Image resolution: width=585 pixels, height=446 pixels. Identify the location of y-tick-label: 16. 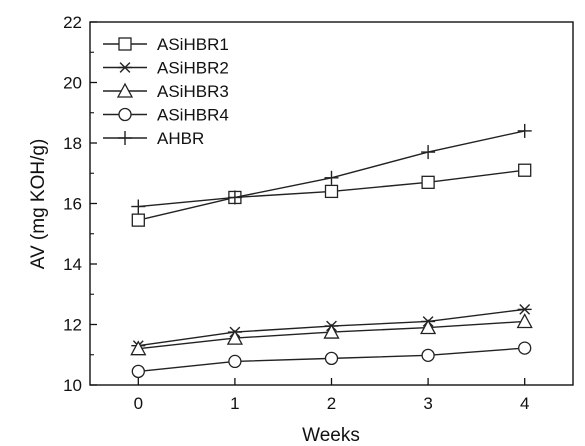
(72, 204).